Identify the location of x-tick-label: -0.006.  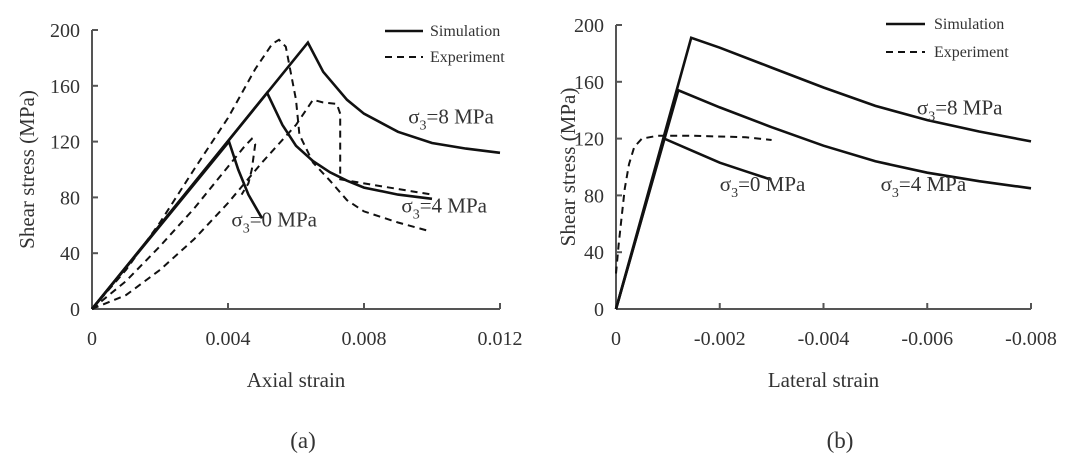
(927, 339).